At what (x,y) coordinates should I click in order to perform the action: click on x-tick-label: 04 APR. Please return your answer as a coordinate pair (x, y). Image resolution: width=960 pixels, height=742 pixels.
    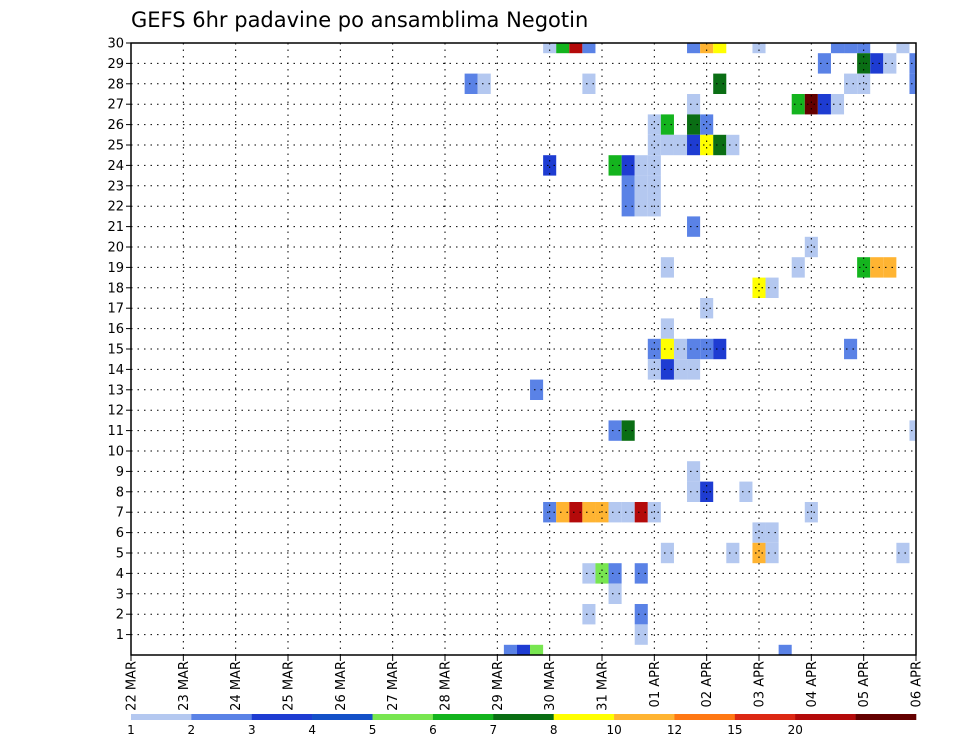
    Looking at the image, I should click on (812, 684).